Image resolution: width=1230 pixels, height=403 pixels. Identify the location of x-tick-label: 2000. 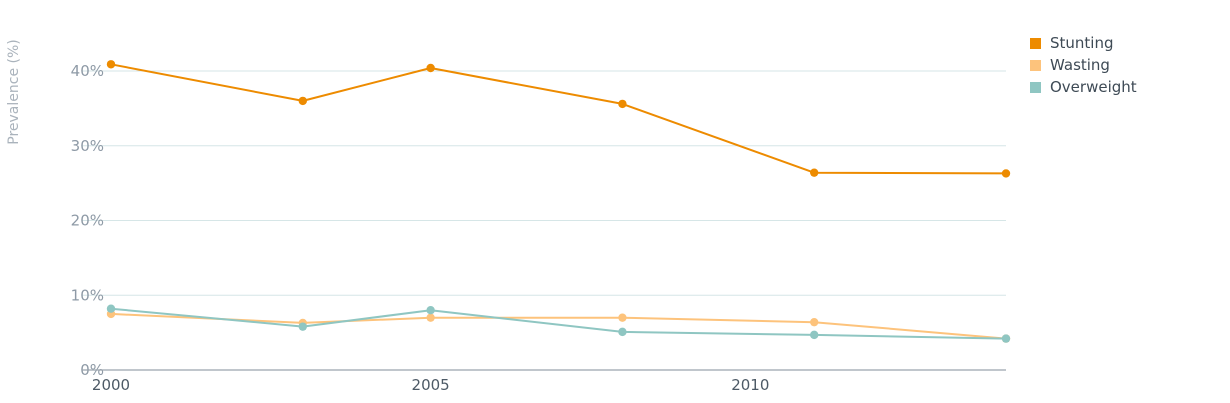
(111, 385).